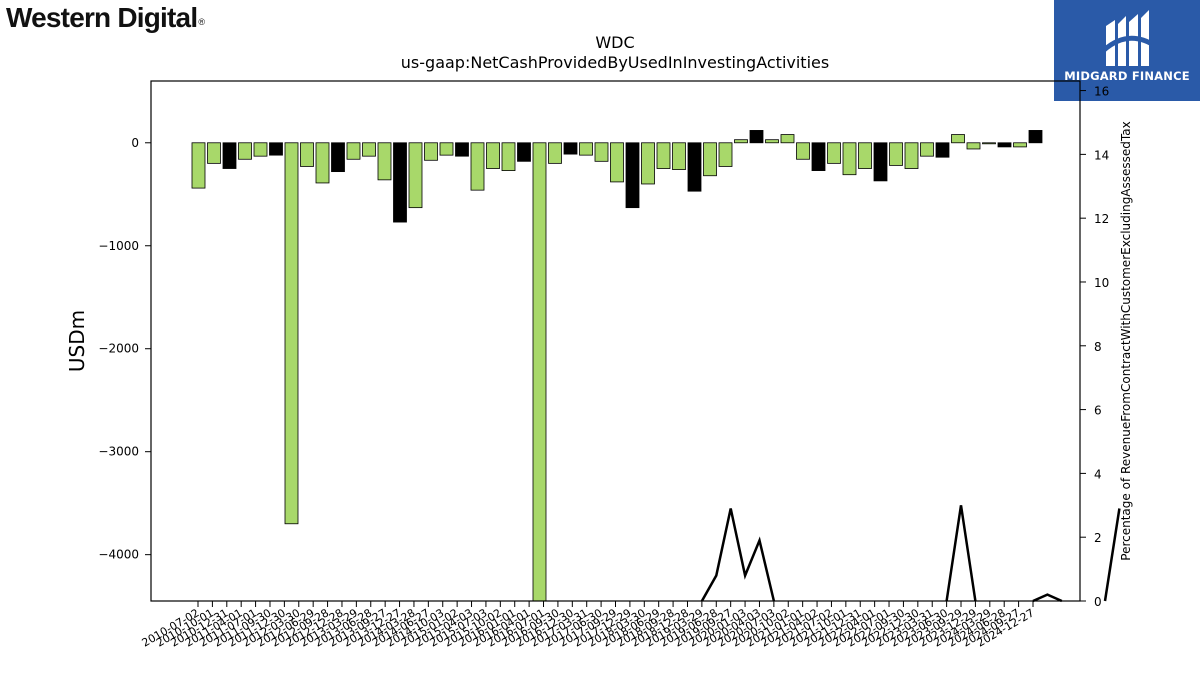 The height and width of the screenshot is (675, 1200). Describe the element at coordinates (77, 341) in the screenshot. I see `y-axis-label: USDm` at that location.